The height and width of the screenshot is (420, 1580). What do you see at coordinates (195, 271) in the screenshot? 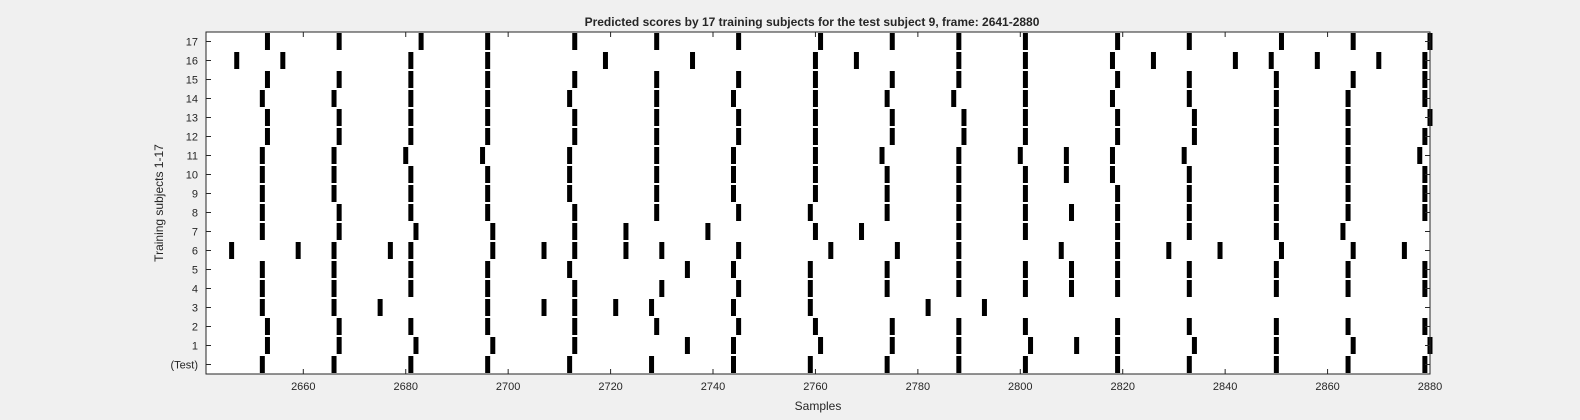
I see `y-tick-label: 5` at bounding box center [195, 271].